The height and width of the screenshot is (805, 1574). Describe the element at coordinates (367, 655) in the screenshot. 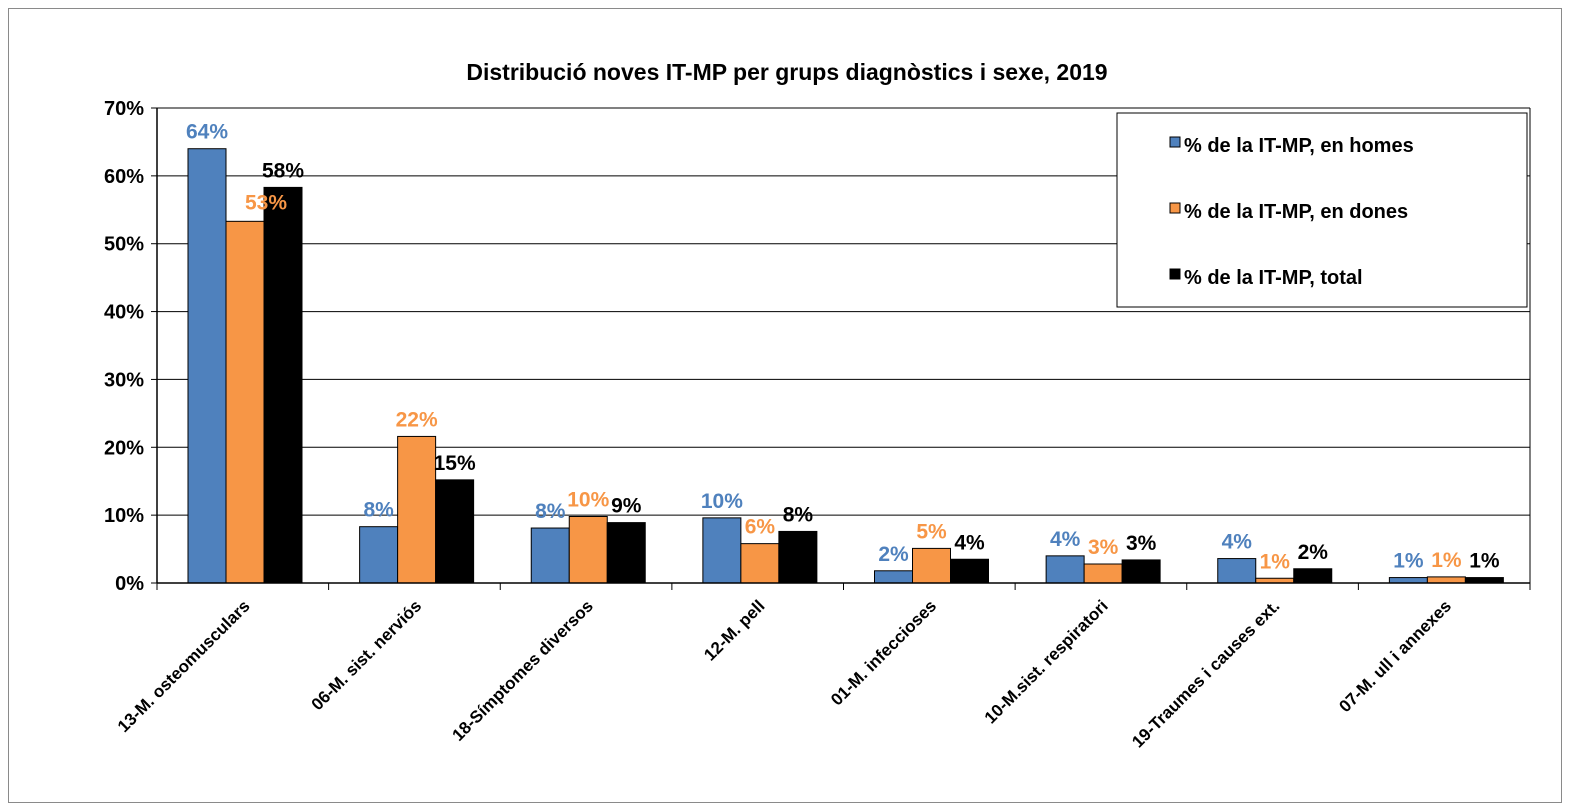

I see `category-label: 06-M. sist. nerviós` at that location.